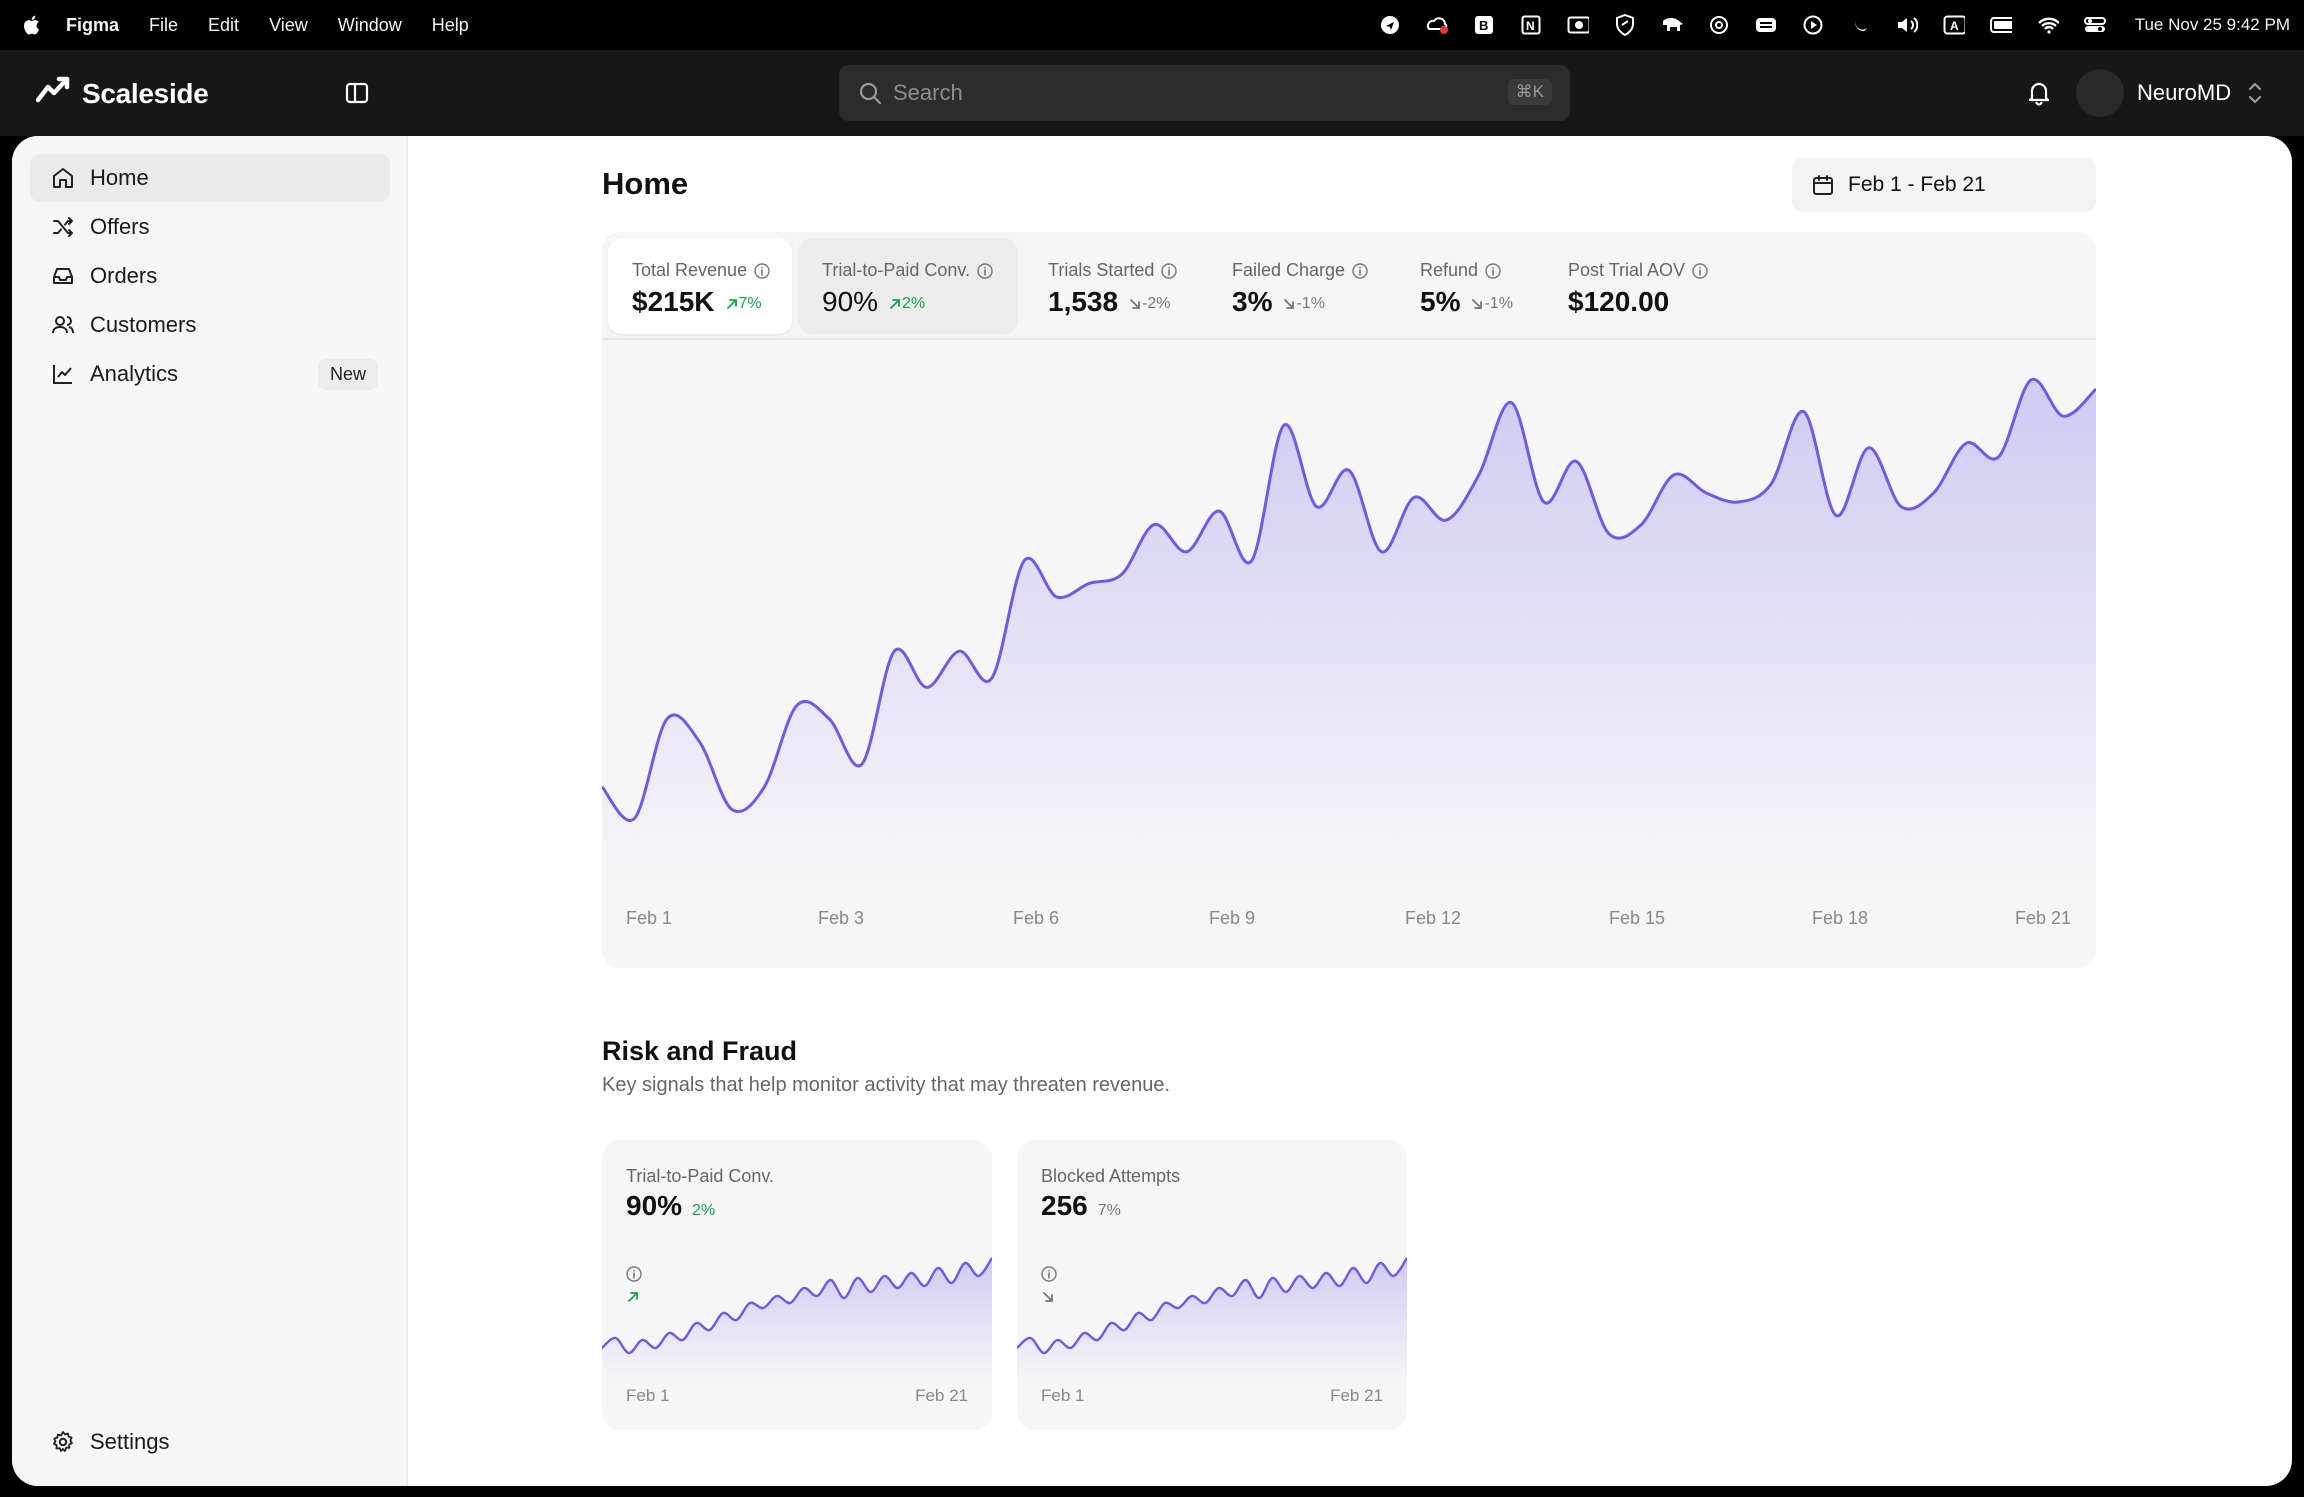 The height and width of the screenshot is (1497, 2304). I want to click on location-icon, so click(1390, 25).